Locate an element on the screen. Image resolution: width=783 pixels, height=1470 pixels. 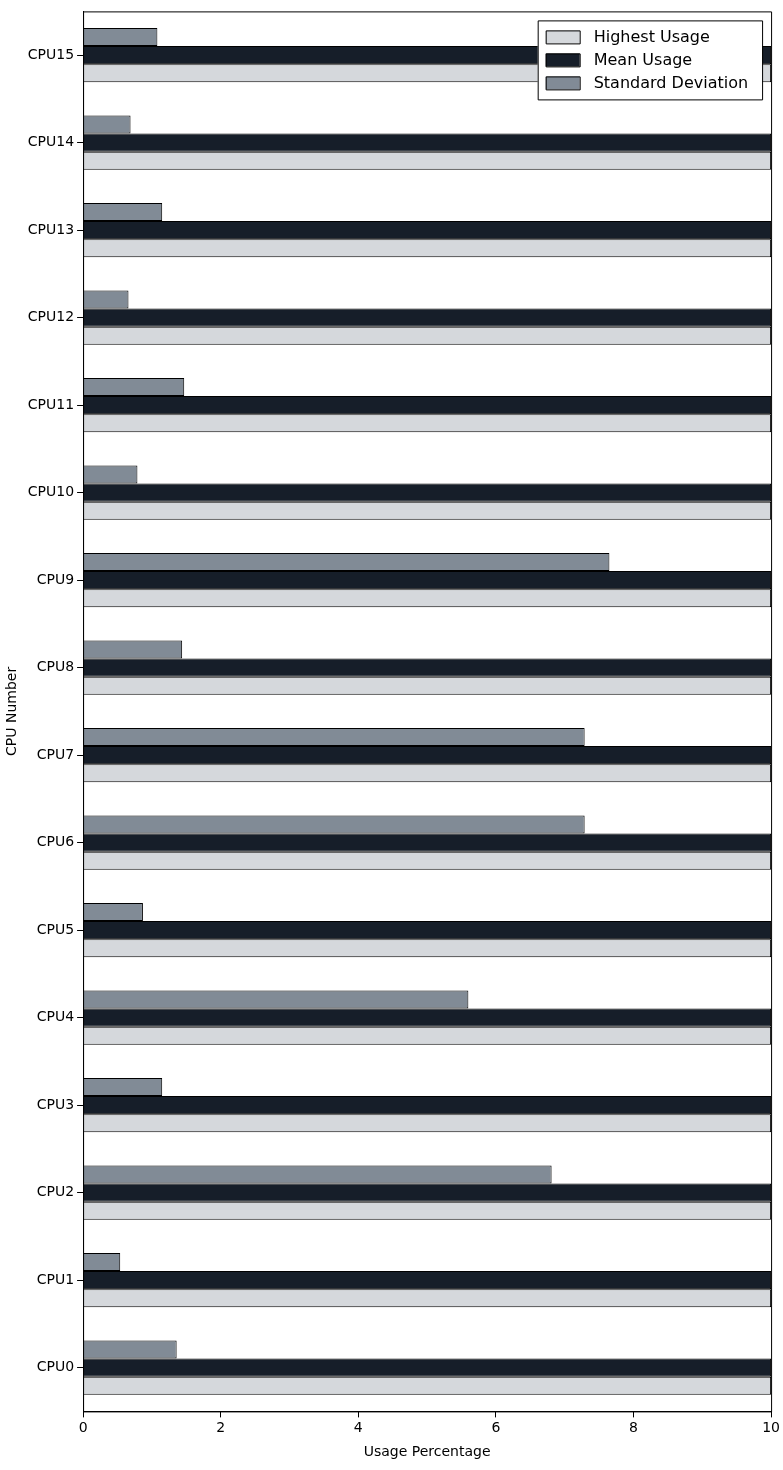
y-tick-label: CPU8 is located at coordinates (55, 666).